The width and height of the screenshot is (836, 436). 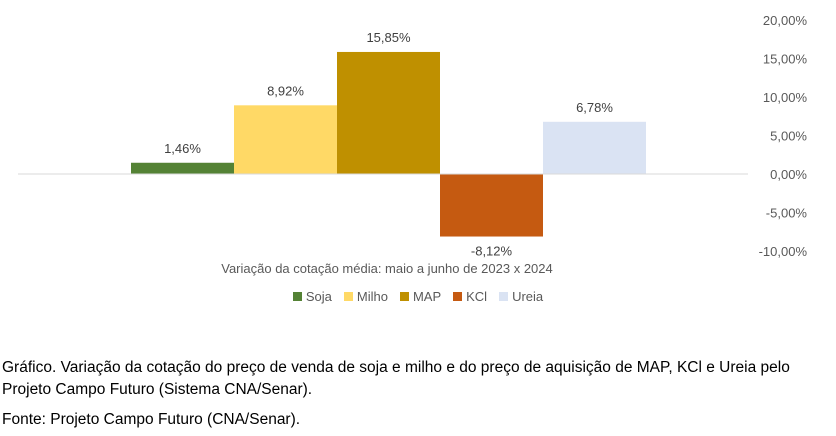 What do you see at coordinates (318, 296) in the screenshot?
I see `legend-label: Soja` at bounding box center [318, 296].